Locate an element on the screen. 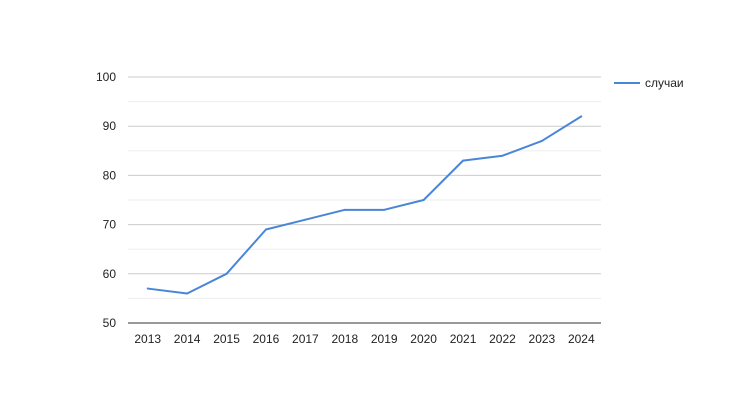 This screenshot has height=400, width=730. y-tick-label: 60 is located at coordinates (110, 274).